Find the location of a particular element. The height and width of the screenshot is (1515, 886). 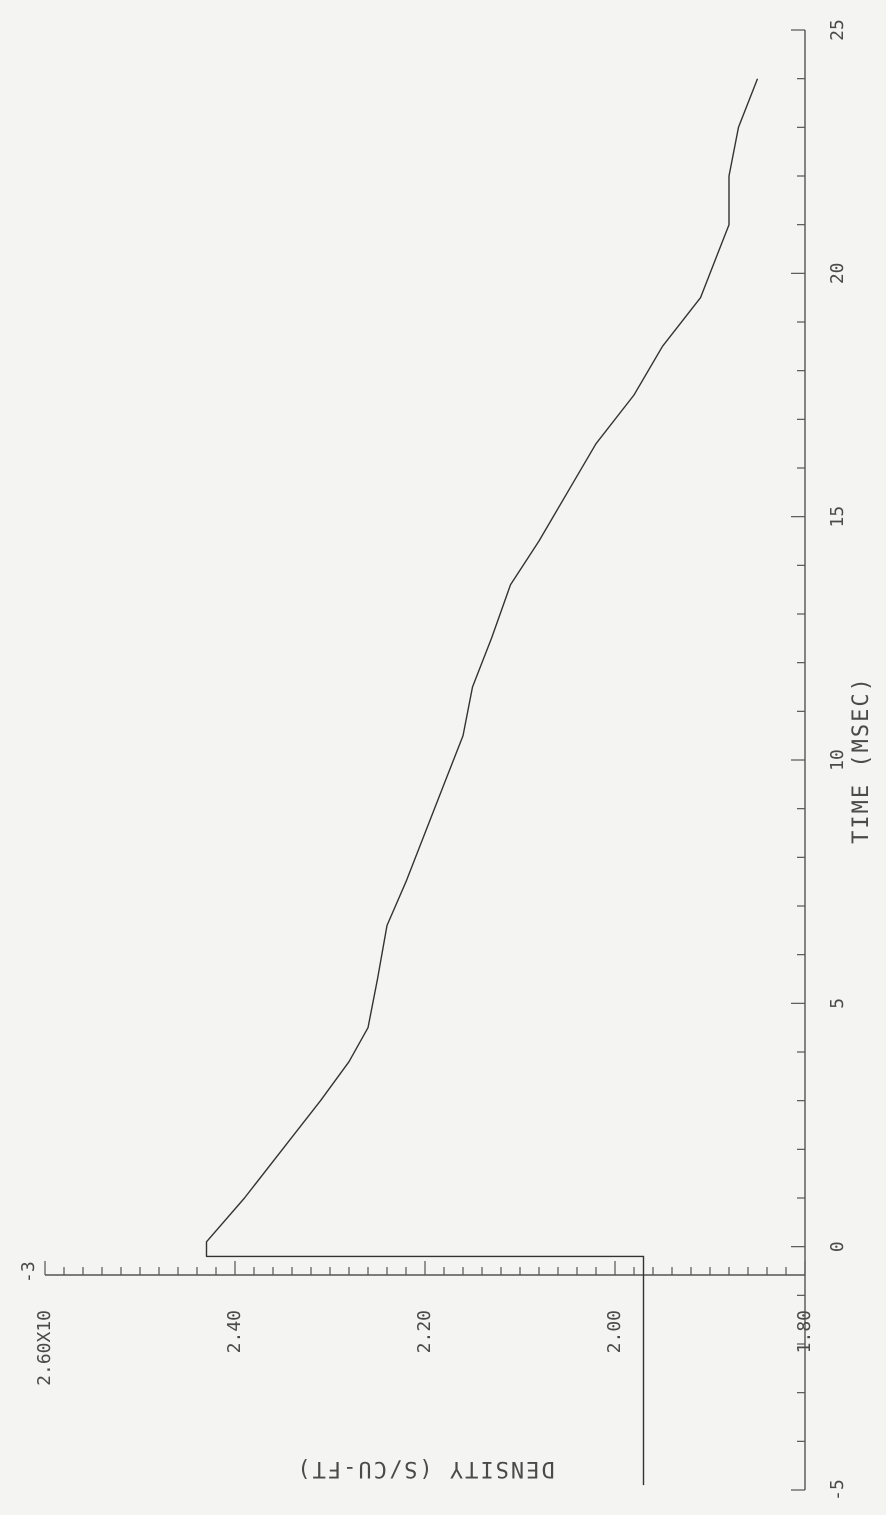

y-tick-label: 2.40 is located at coordinates (234, 1331).